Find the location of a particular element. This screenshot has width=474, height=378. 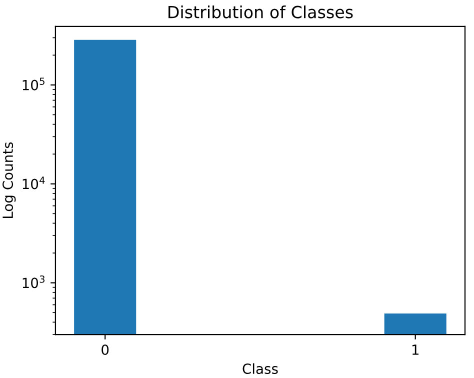

y-tick-label: 10$^{4}$ is located at coordinates (33, 183).